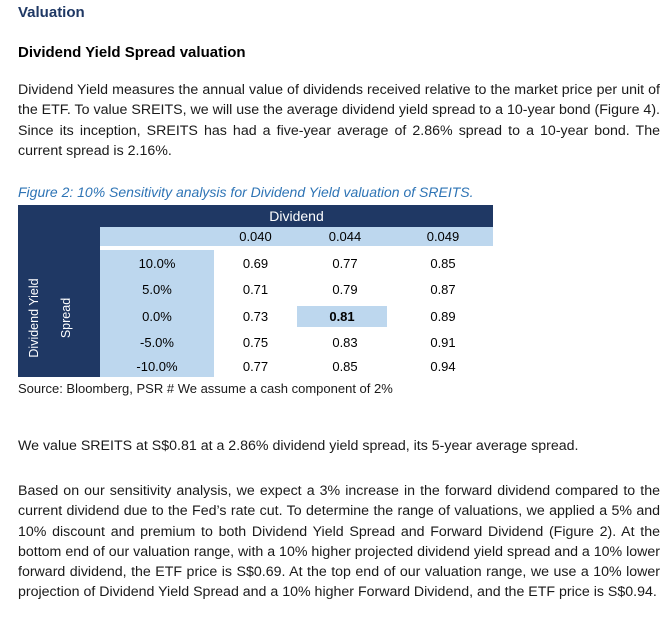  I want to click on row-group-label-line1: Dividend Yield, so click(34, 318).